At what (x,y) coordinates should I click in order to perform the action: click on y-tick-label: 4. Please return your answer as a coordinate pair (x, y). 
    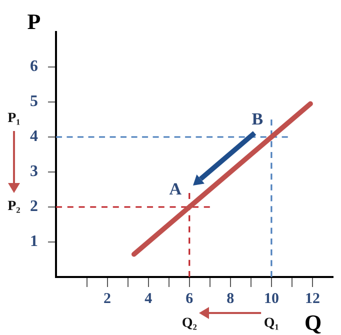
    Looking at the image, I should click on (34, 137).